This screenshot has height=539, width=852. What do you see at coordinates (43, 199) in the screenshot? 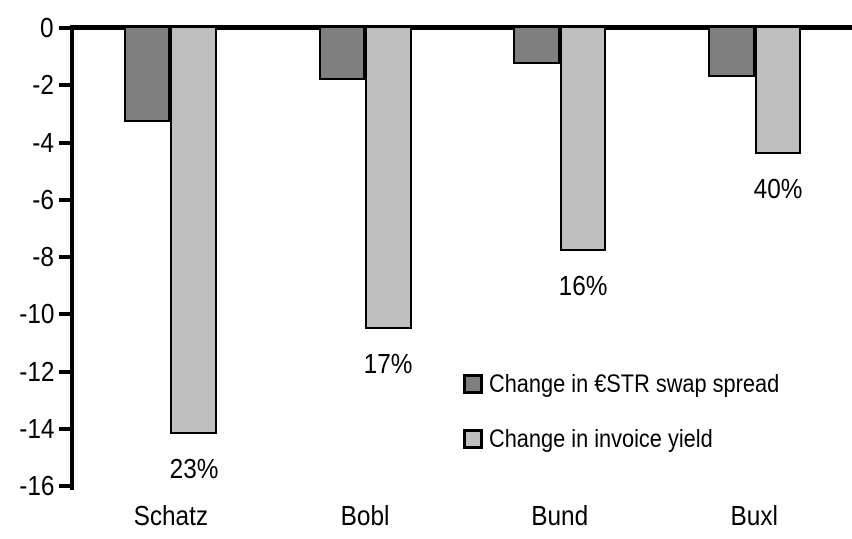
I see `y-tick-label-text: -6` at bounding box center [43, 199].